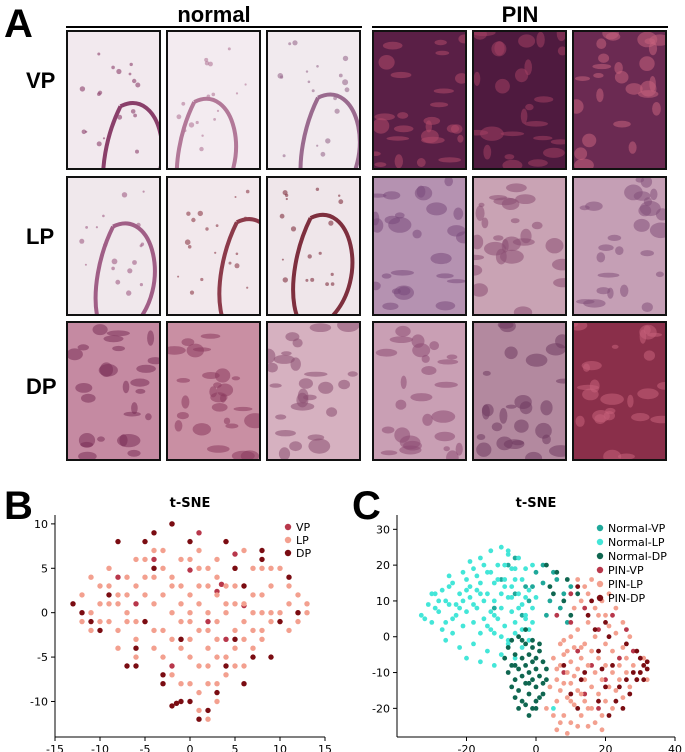  I want to click on y-tick-label: -10, so click(39, 701).